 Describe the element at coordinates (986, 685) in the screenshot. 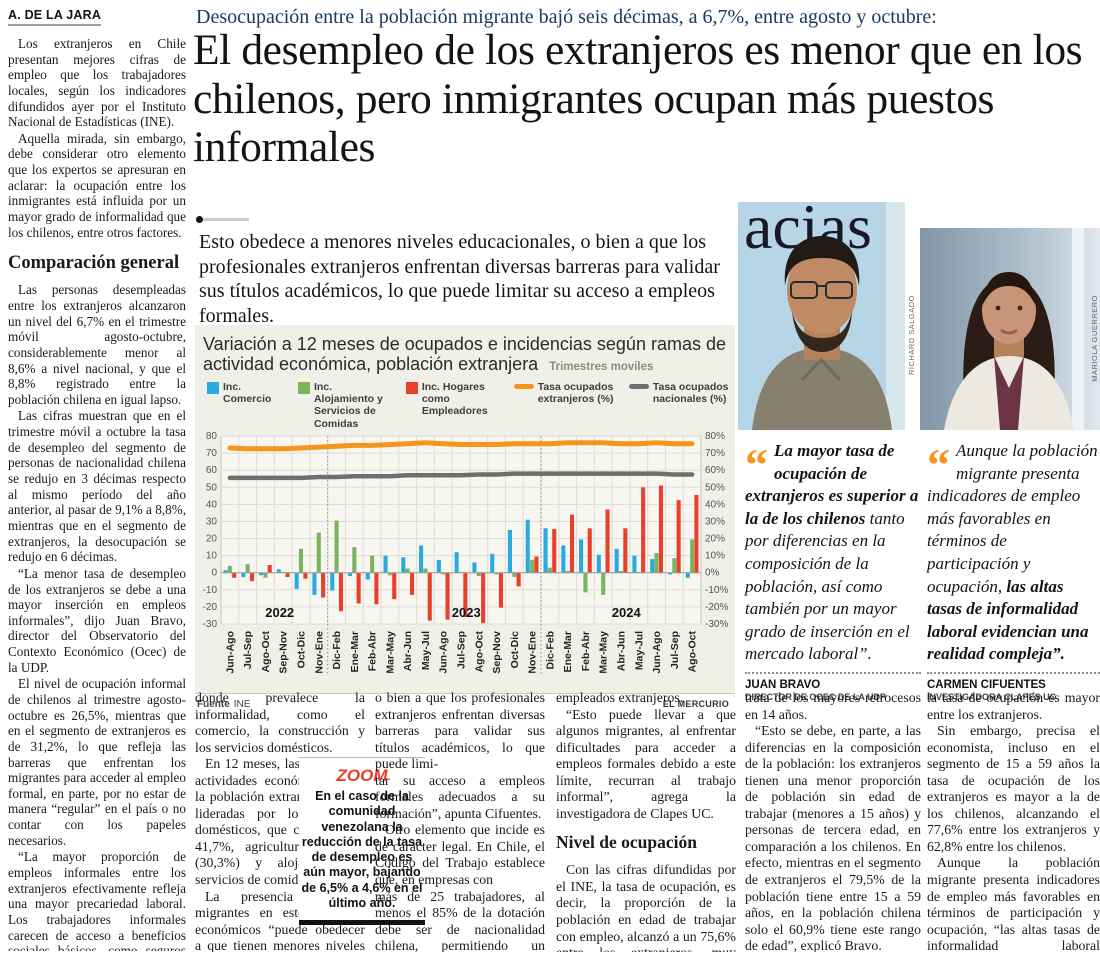

I see `quote-author: CARMEN CIFUENTES` at that location.